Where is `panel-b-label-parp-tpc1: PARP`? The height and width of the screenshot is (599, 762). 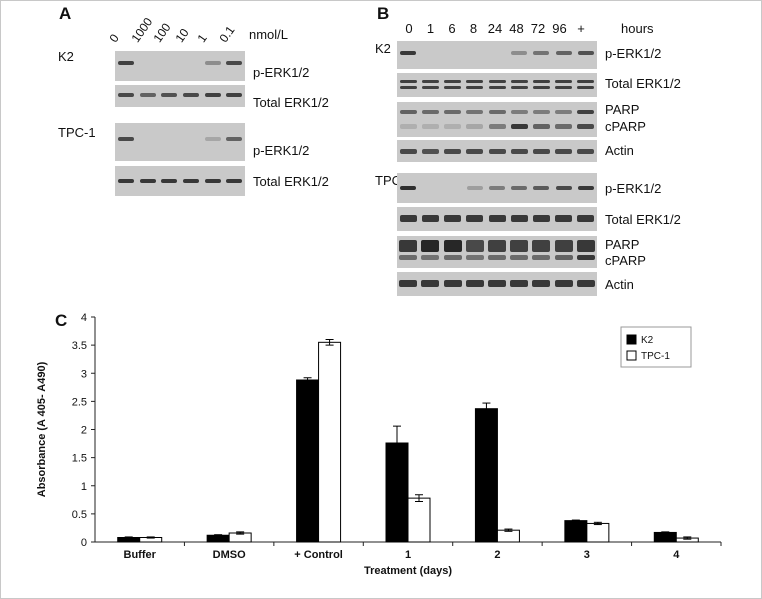
panel-b-label-parp-tpc1: PARP is located at coordinates (622, 244).